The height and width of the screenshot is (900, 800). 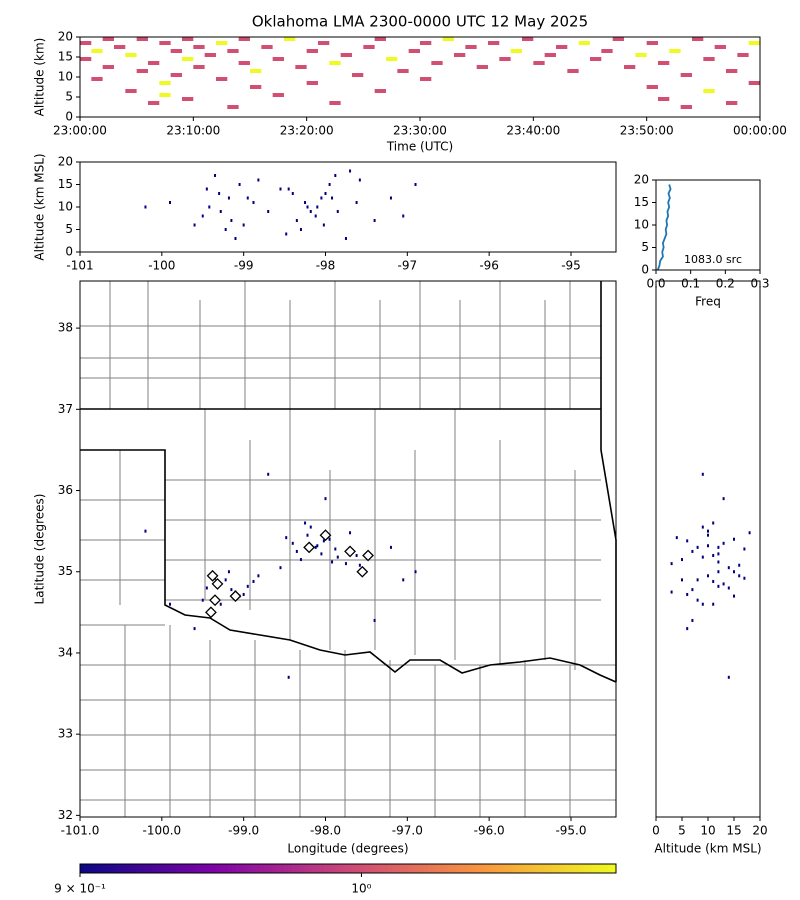 I want to click on y-tick-label: 38, so click(x=65, y=328).